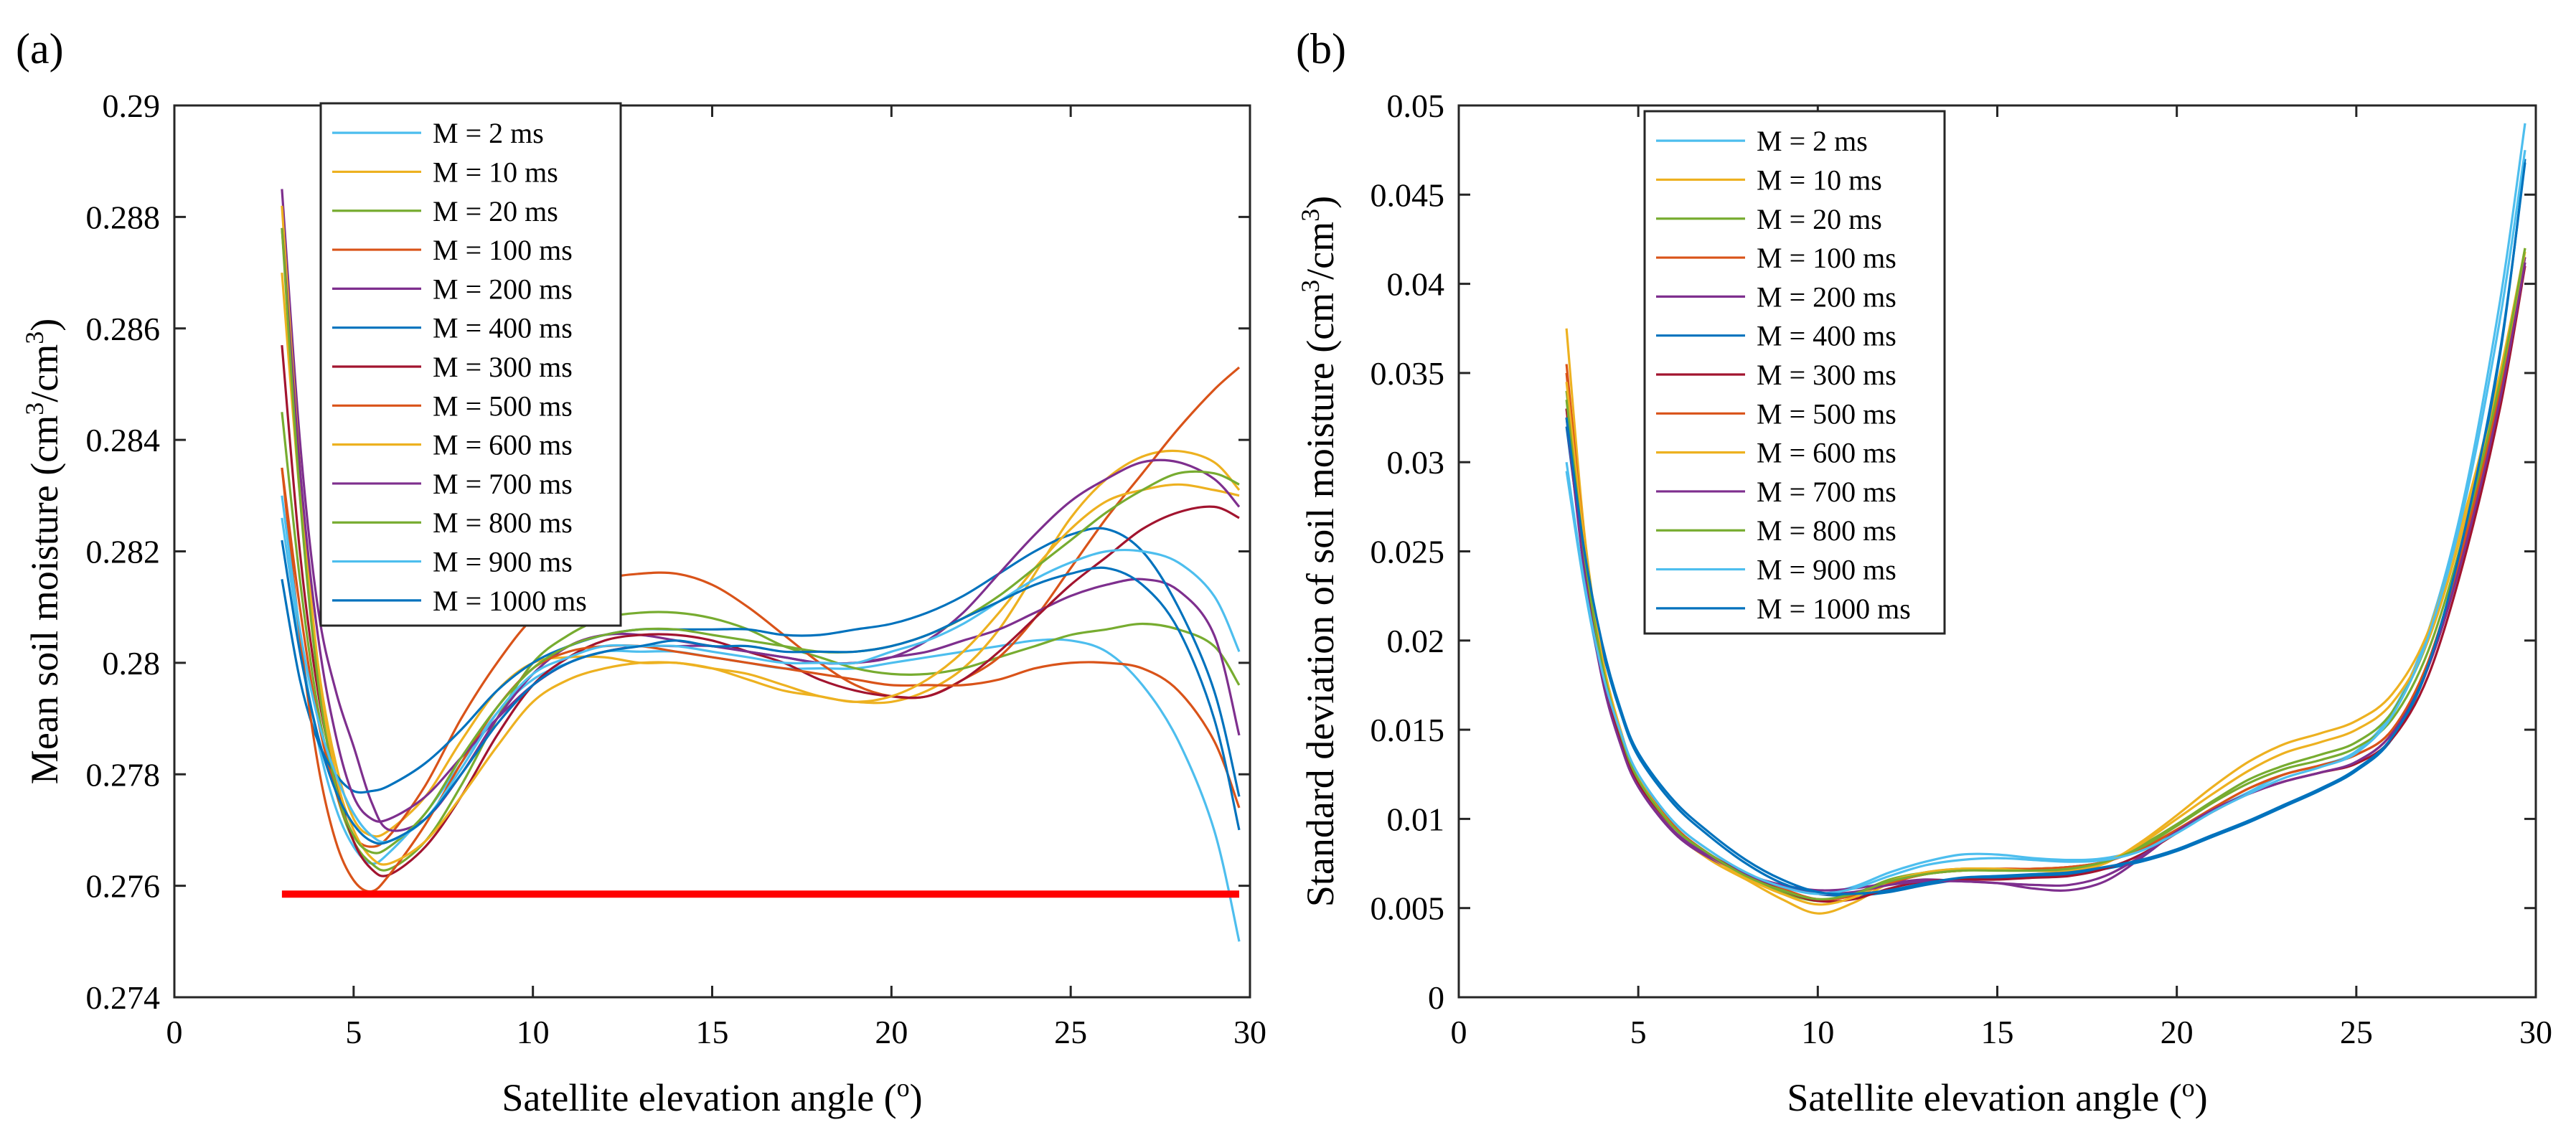 Image resolution: width=2576 pixels, height=1135 pixels. What do you see at coordinates (123, 552) in the screenshot?
I see `y-tick-label: 0.282` at bounding box center [123, 552].